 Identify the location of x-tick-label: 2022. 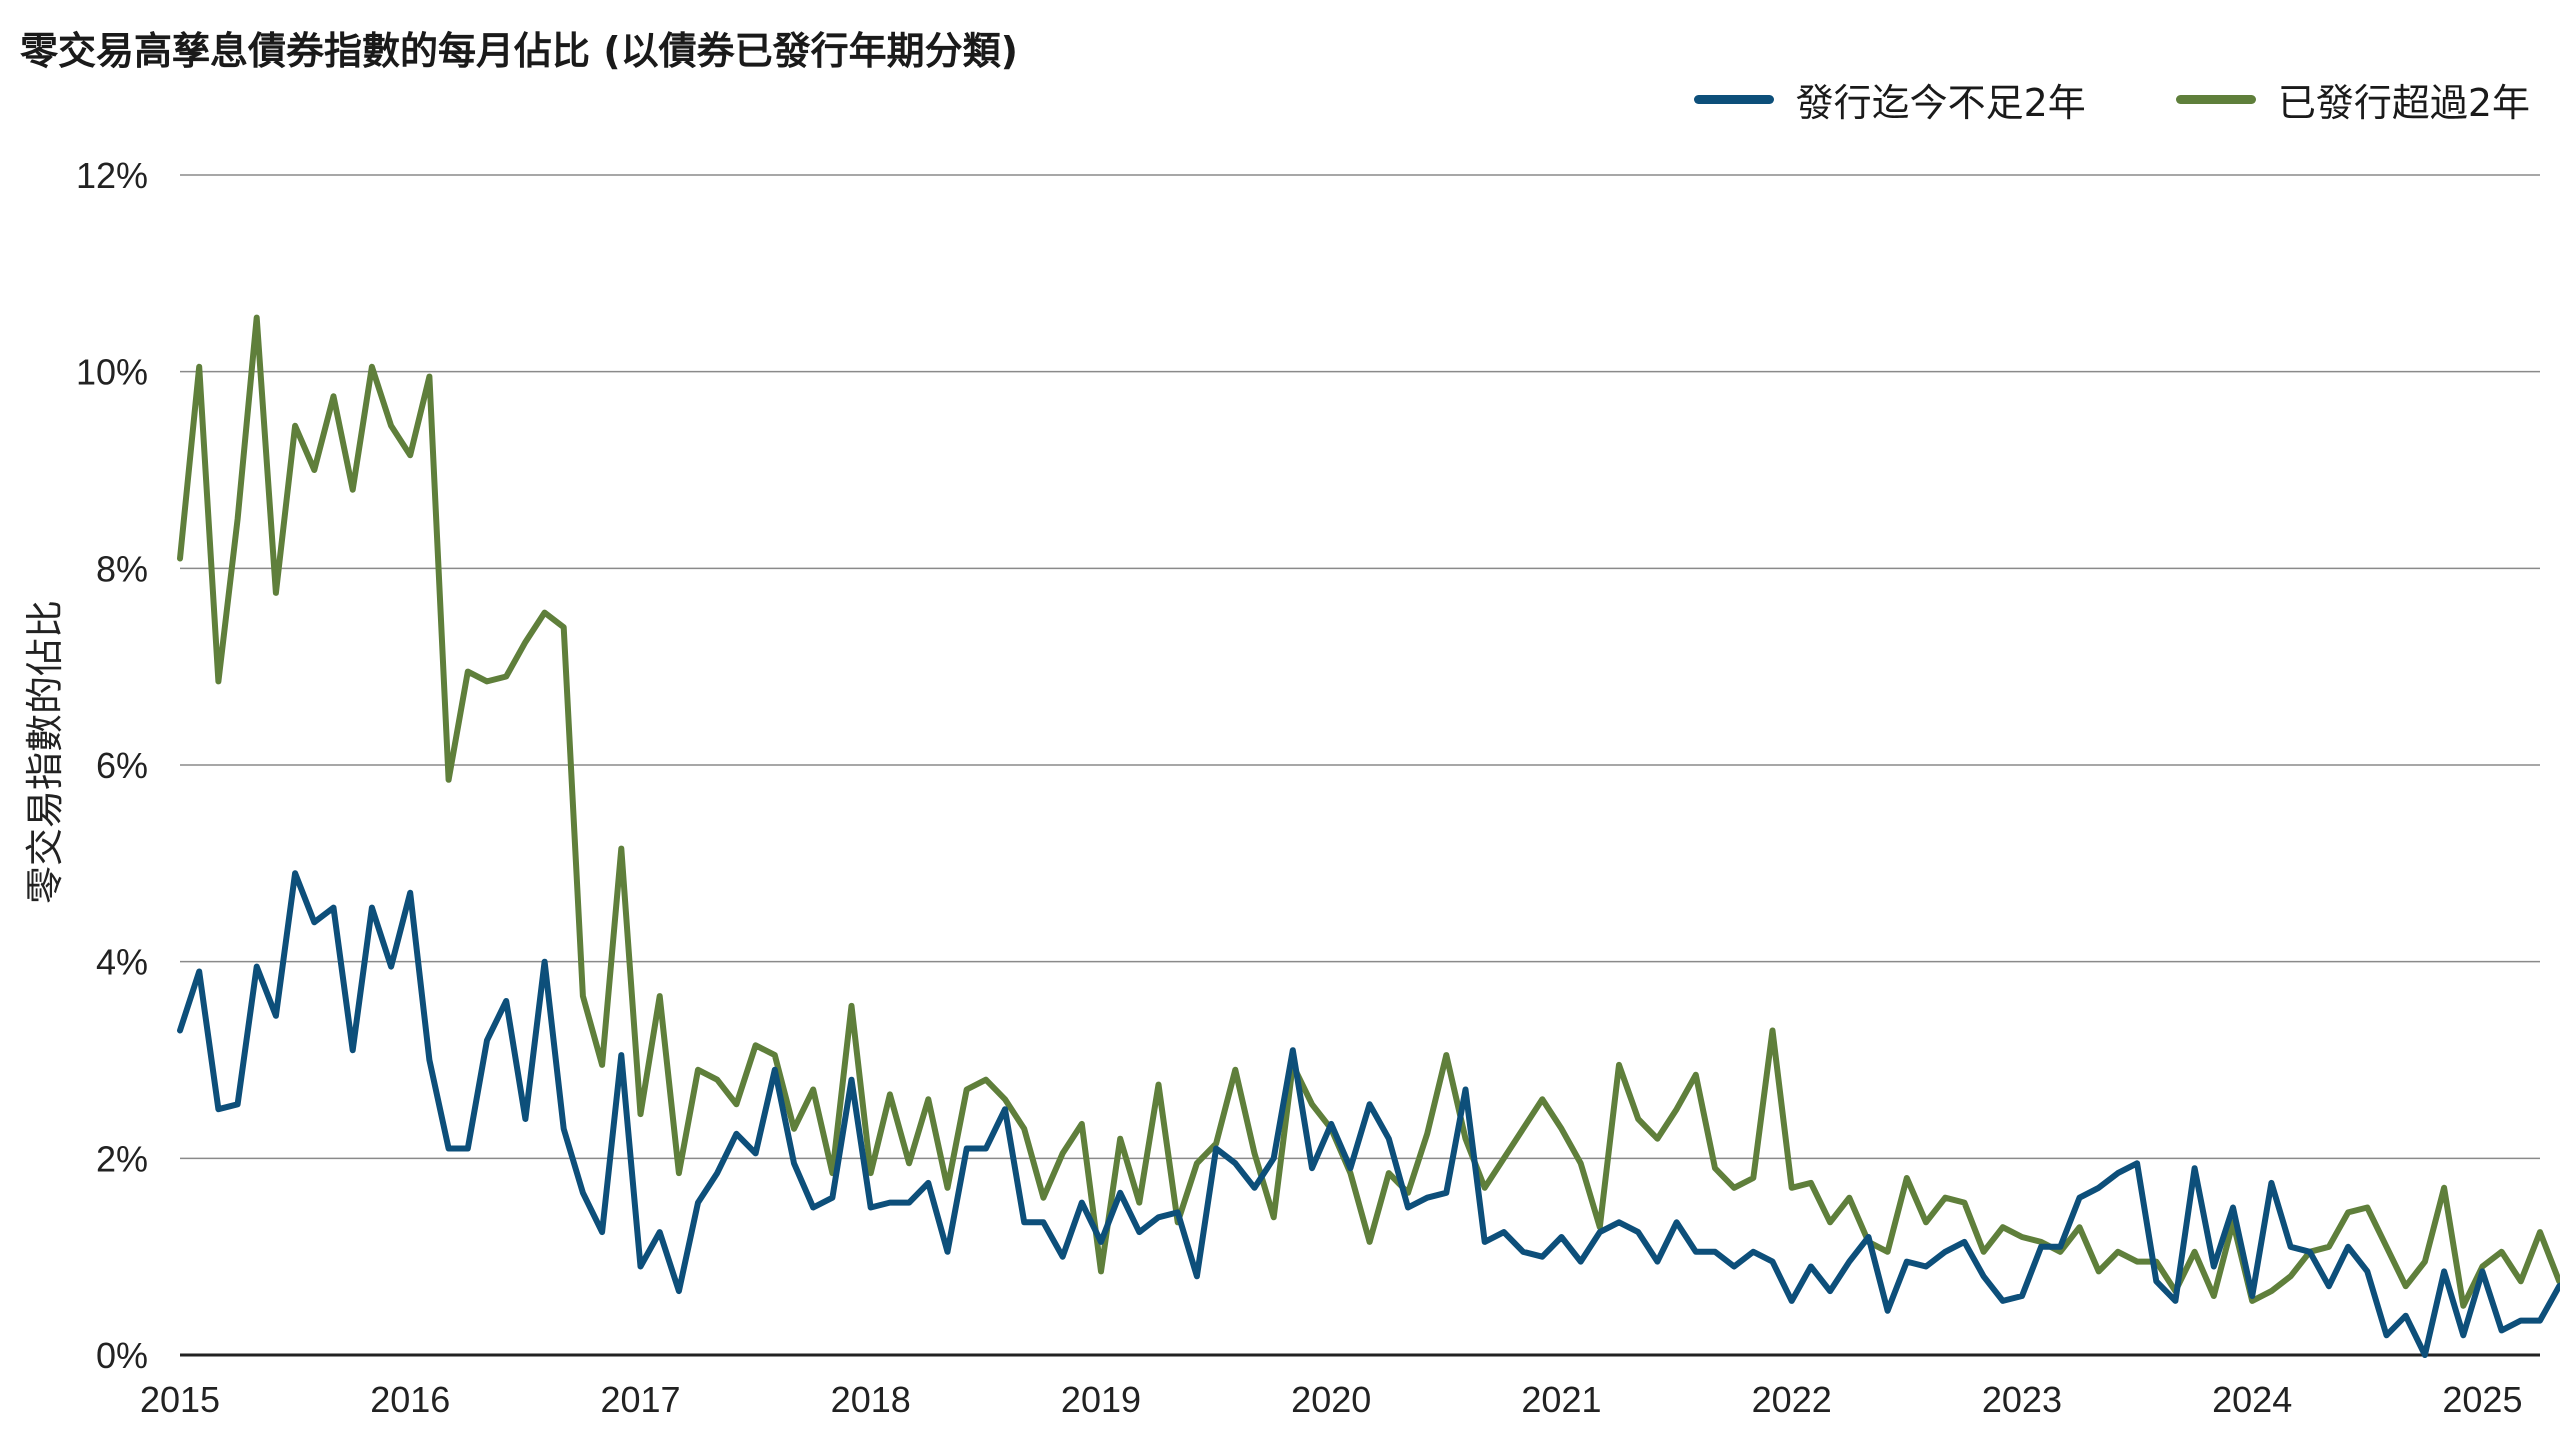
(1792, 1399).